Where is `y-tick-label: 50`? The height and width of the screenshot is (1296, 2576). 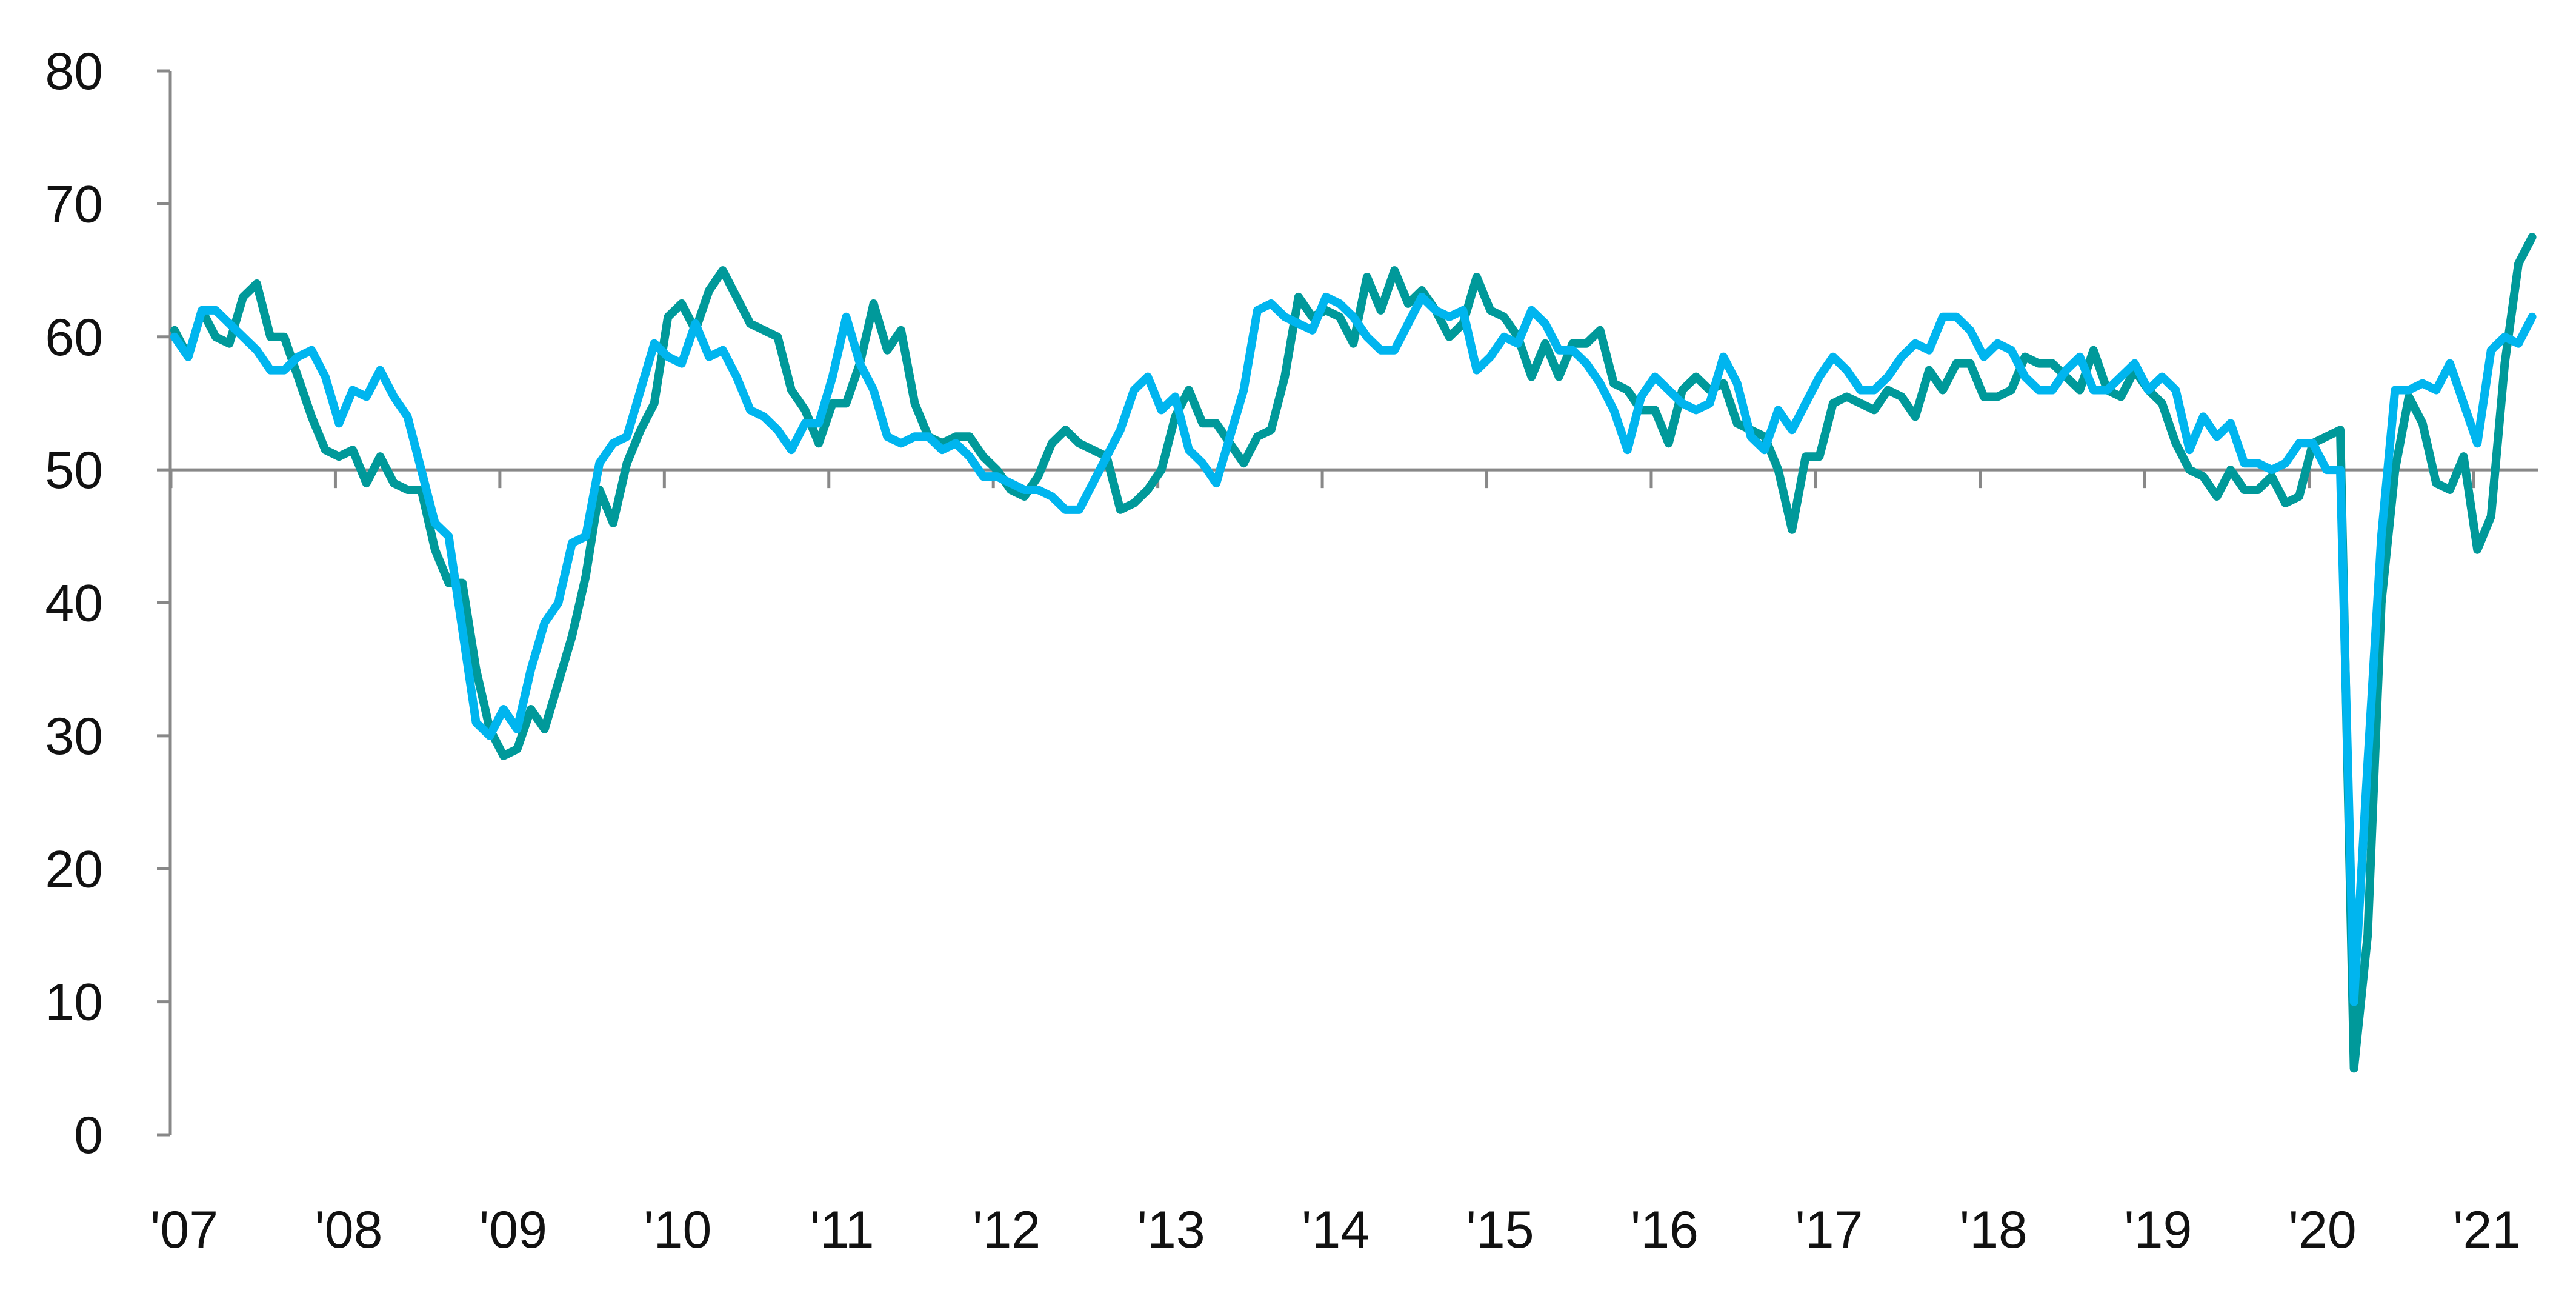
y-tick-label: 50 is located at coordinates (74, 470).